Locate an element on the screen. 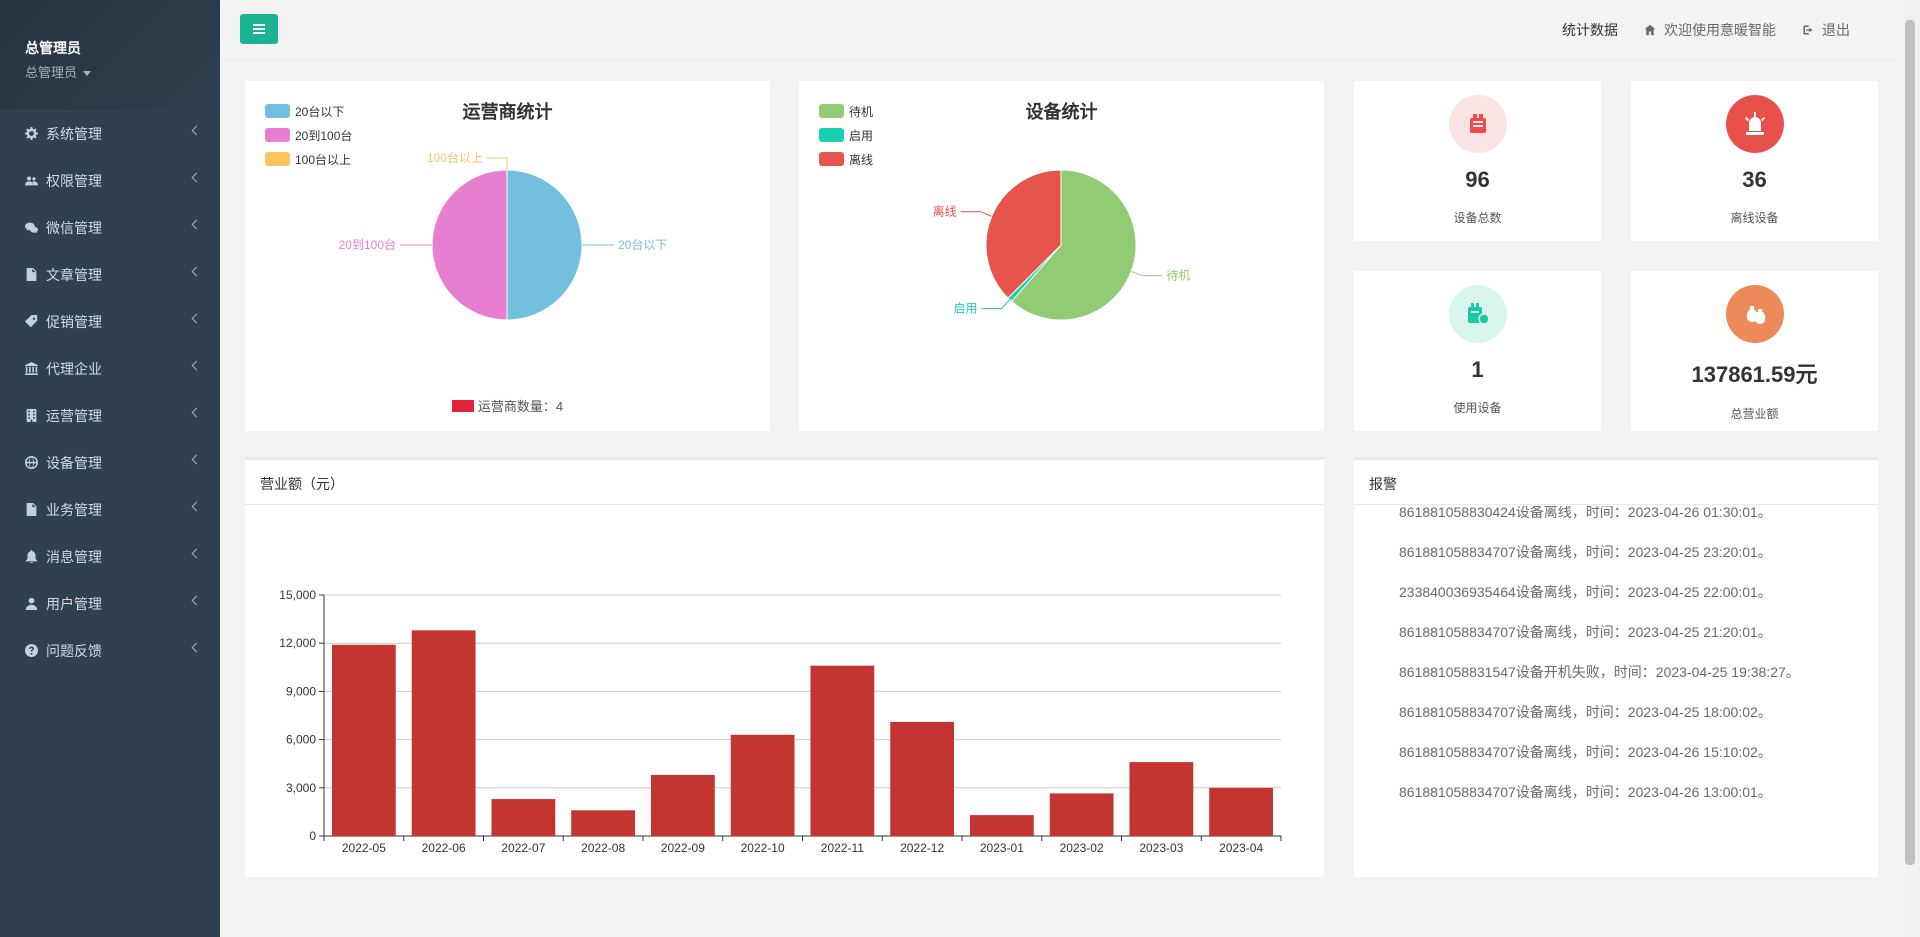  menu-toggle-button is located at coordinates (259, 29).